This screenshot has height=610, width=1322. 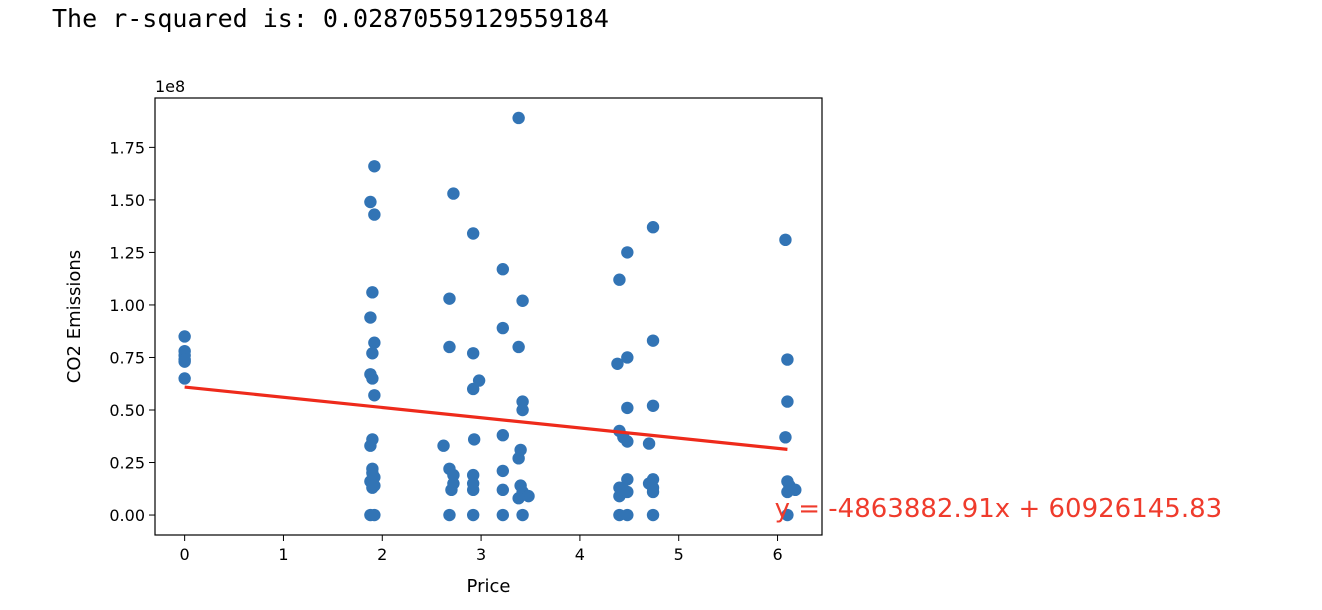 What do you see at coordinates (185, 554) in the screenshot?
I see `x-tick-label: 0` at bounding box center [185, 554].